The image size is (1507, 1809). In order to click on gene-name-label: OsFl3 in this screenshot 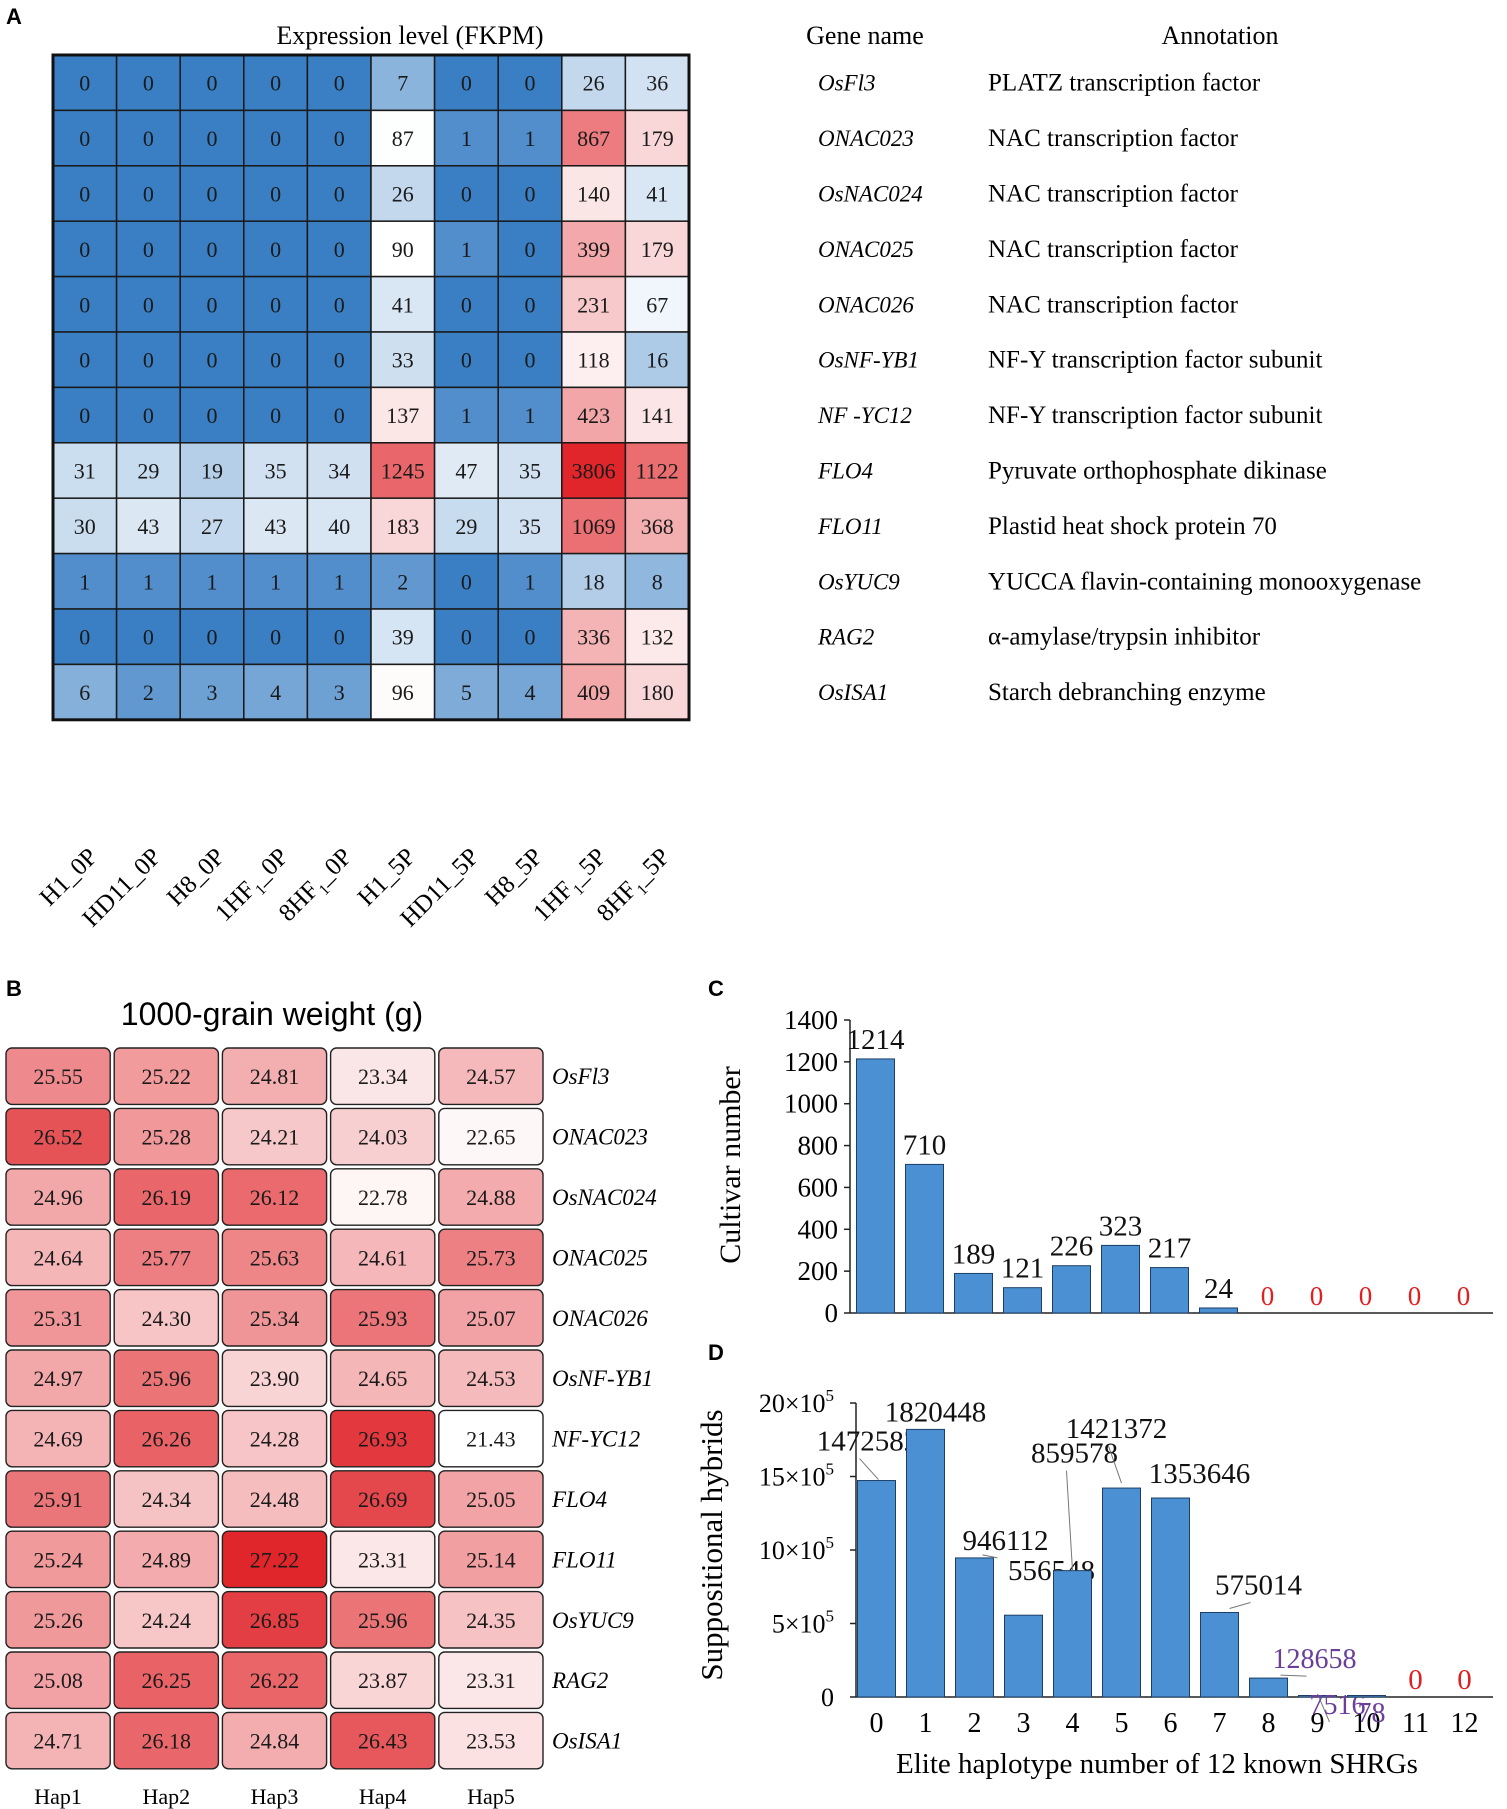, I will do `click(847, 83)`.